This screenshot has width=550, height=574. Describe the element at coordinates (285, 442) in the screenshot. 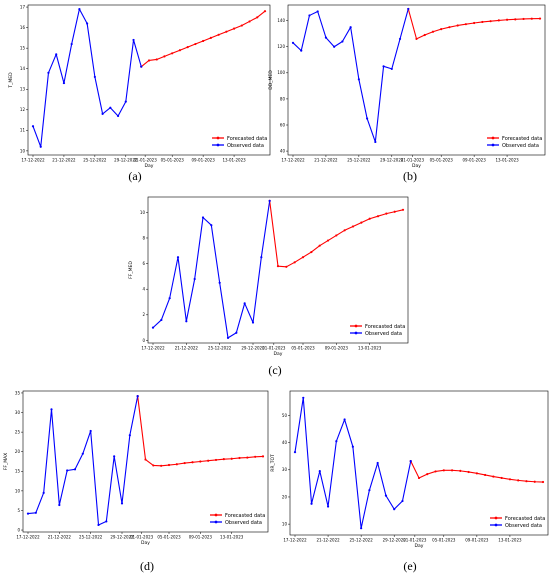

I see `y-tick-label: 40` at that location.